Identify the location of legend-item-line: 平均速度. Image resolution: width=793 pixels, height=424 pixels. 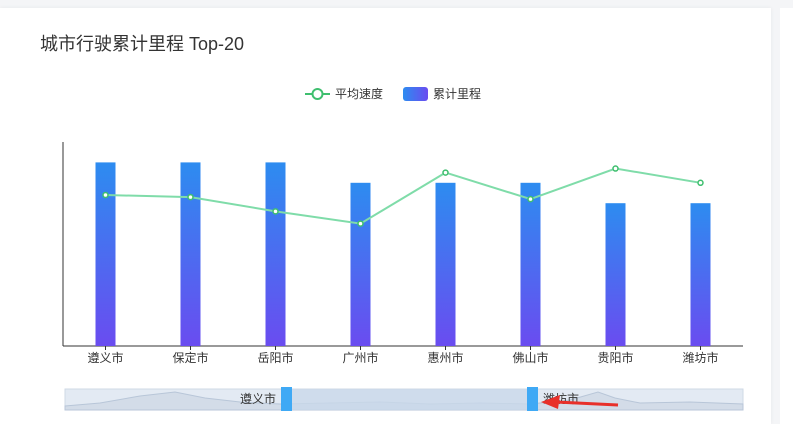
(344, 93).